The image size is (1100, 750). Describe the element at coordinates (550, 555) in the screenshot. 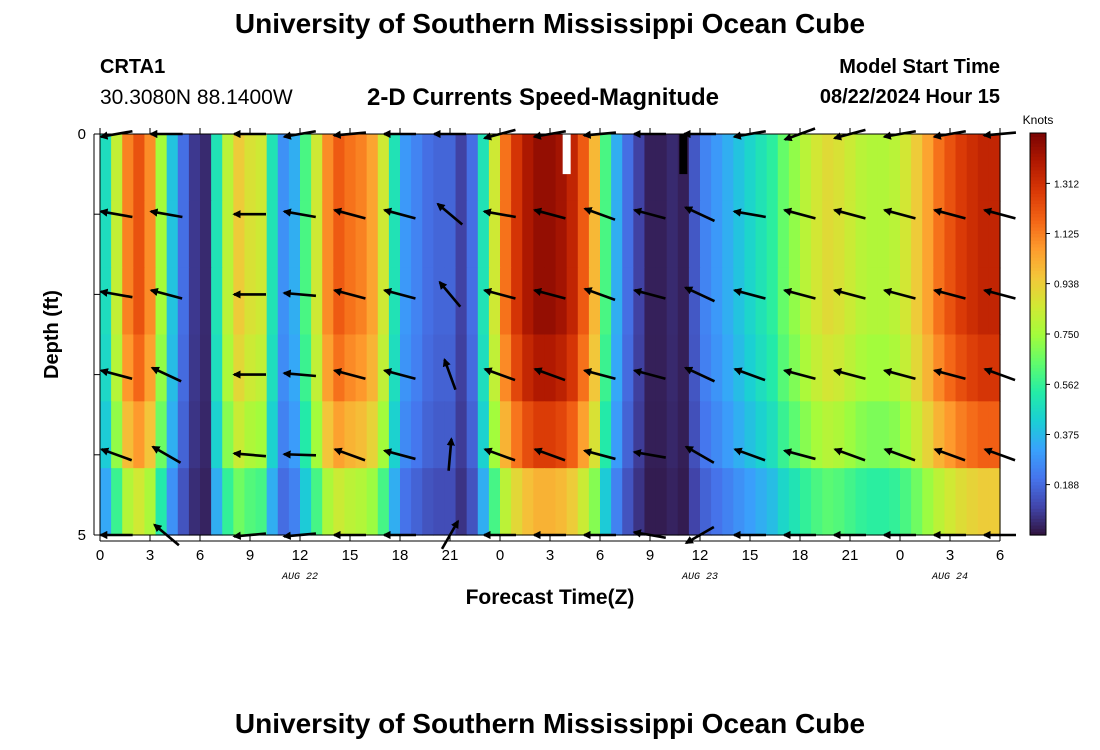

I see `x-tick-label: 3` at that location.